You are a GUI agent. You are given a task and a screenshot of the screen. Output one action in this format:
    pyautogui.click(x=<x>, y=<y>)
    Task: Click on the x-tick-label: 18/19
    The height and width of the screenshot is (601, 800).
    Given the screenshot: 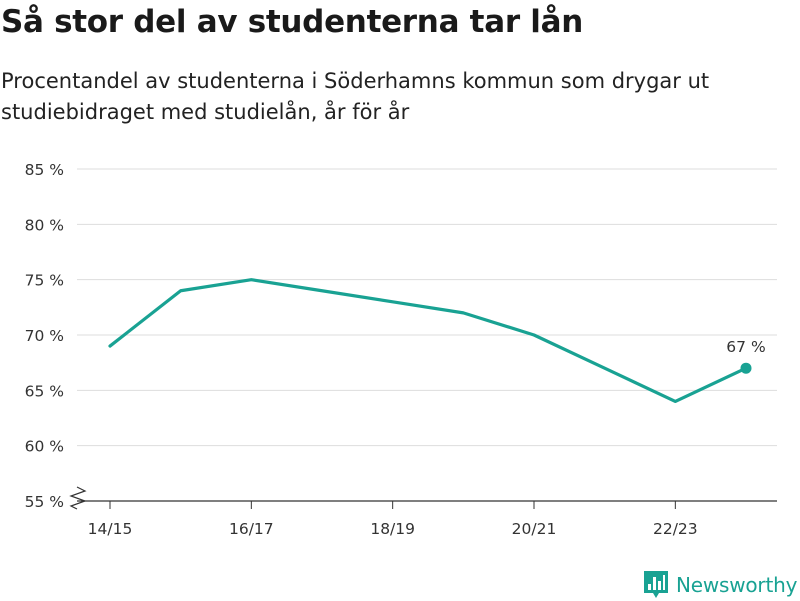 What is the action you would take?
    pyautogui.click(x=392, y=529)
    